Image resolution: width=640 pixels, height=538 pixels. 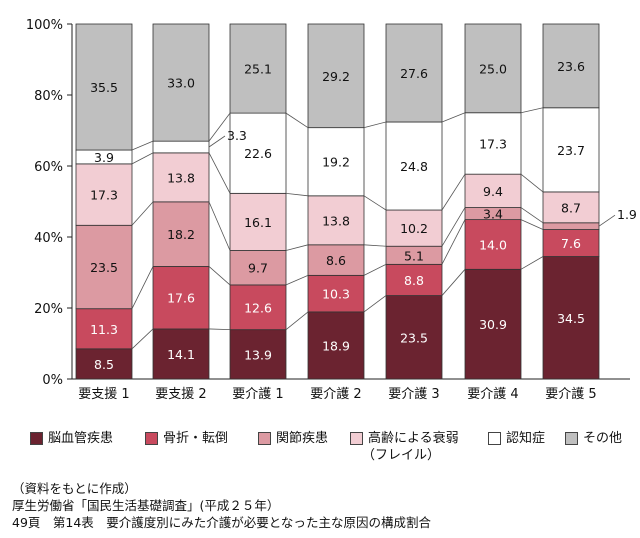 I want to click on data-label: 35.5, so click(x=104, y=87).